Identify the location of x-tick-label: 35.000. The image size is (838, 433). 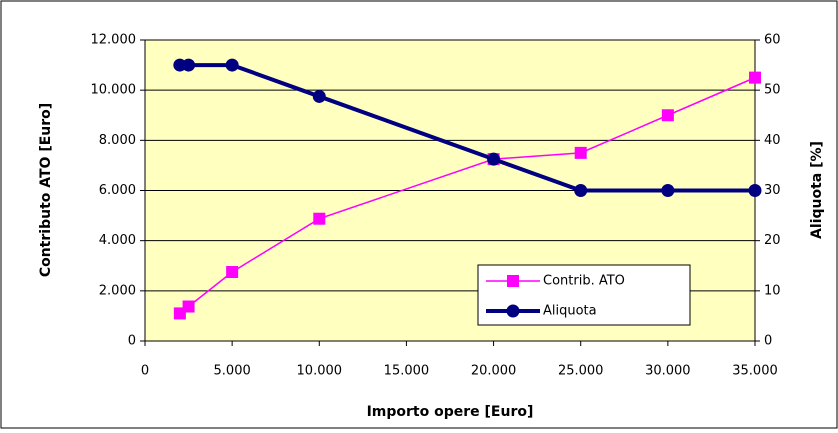
(755, 371).